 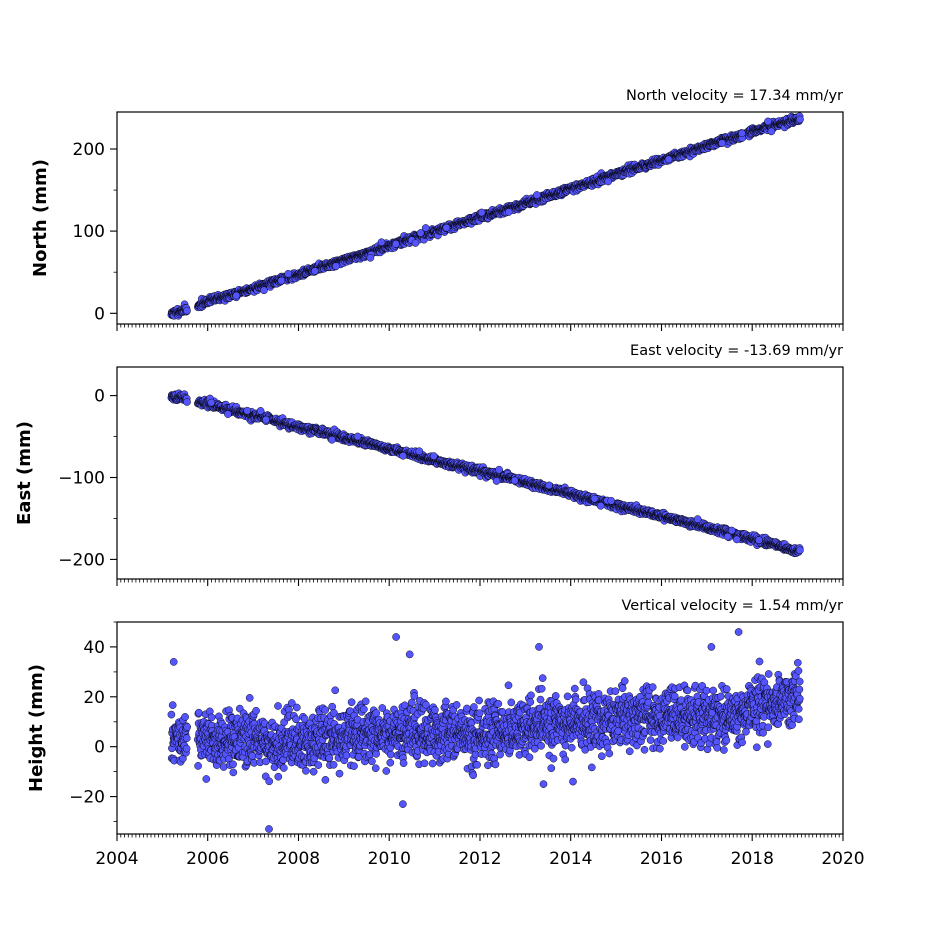 What do you see at coordinates (736, 351) in the screenshot?
I see `east-velocity-title: East velocity = -13.69 mm/yr` at bounding box center [736, 351].